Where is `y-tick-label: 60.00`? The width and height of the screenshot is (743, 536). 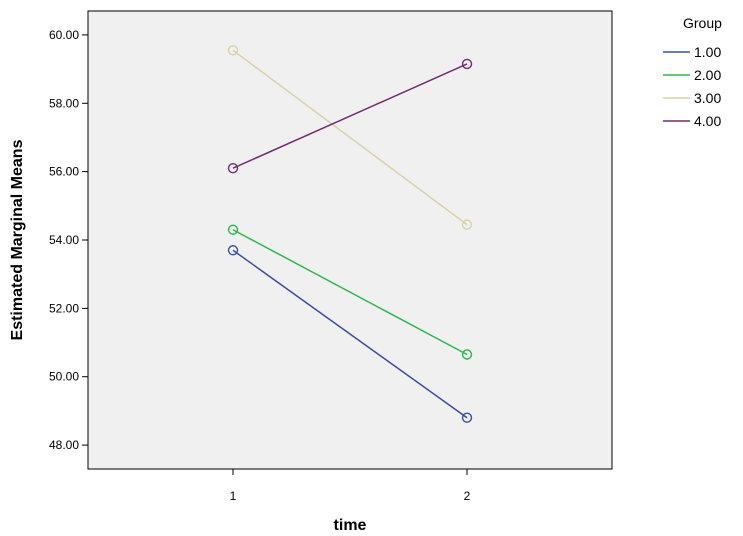
y-tick-label: 60.00 is located at coordinates (64, 35).